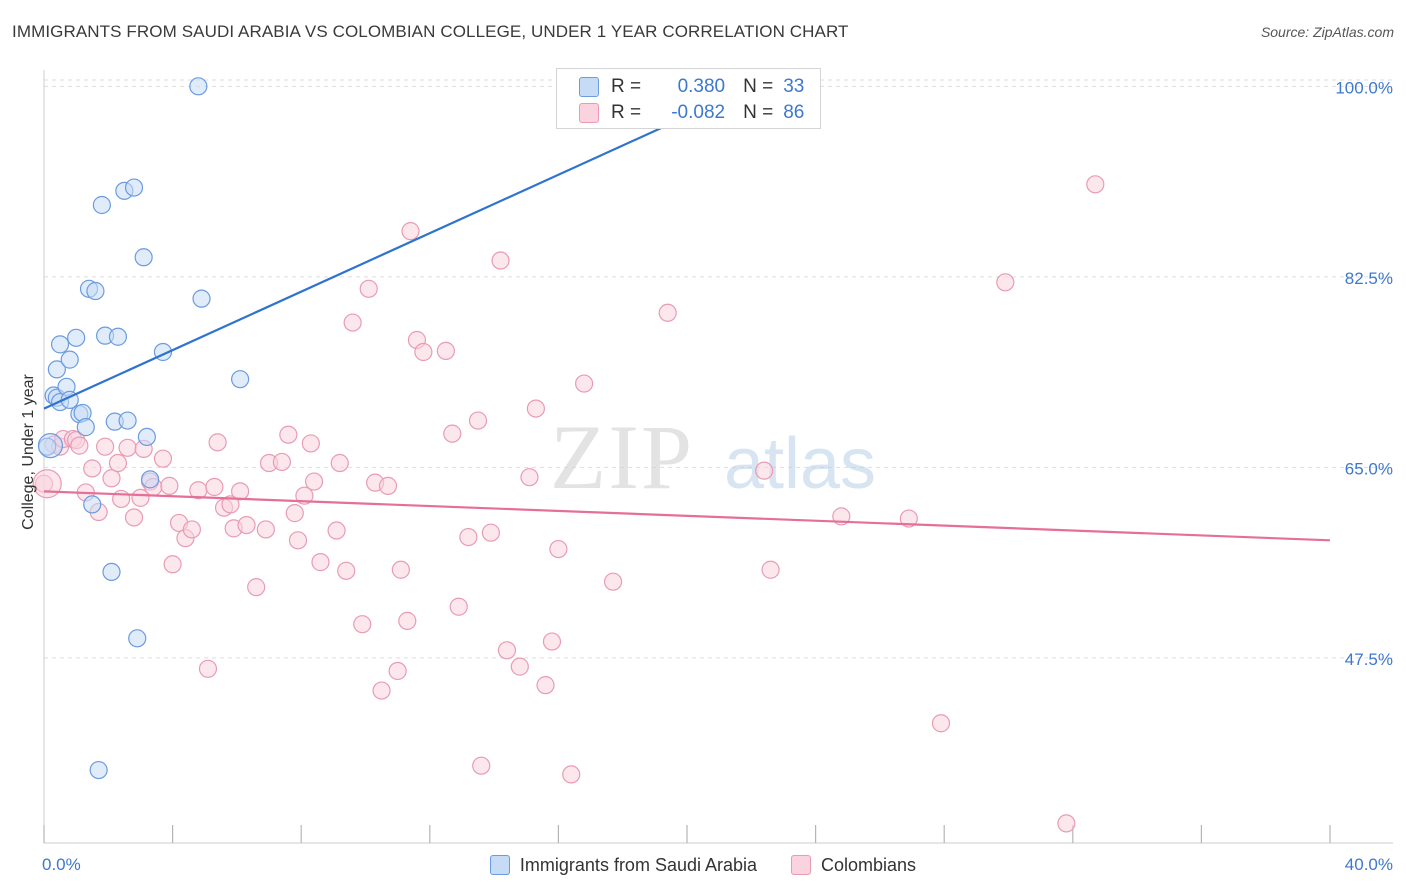 The height and width of the screenshot is (892, 1406). What do you see at coordinates (701, 86) in the screenshot?
I see `blue-r-value: 0.380` at bounding box center [701, 86].